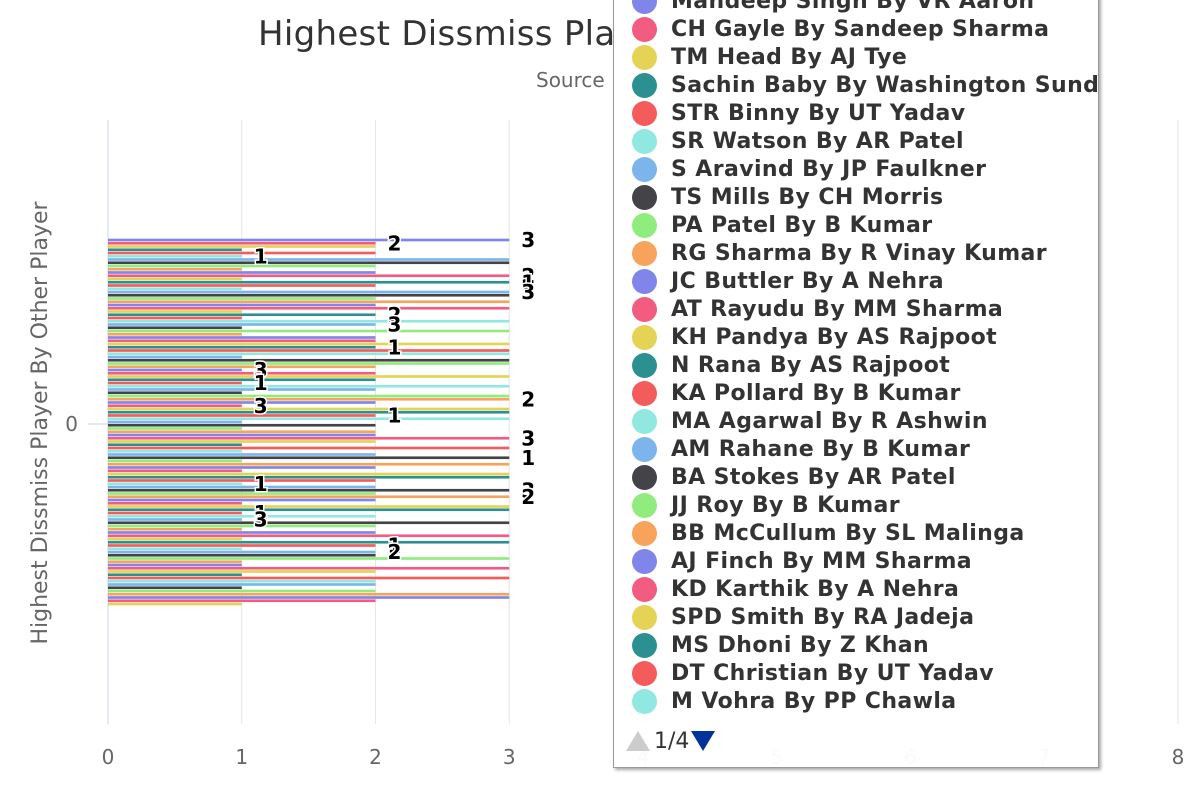 Image resolution: width=1200 pixels, height=800 pixels. I want to click on legend-page-indicator: 1/4, so click(672, 741).